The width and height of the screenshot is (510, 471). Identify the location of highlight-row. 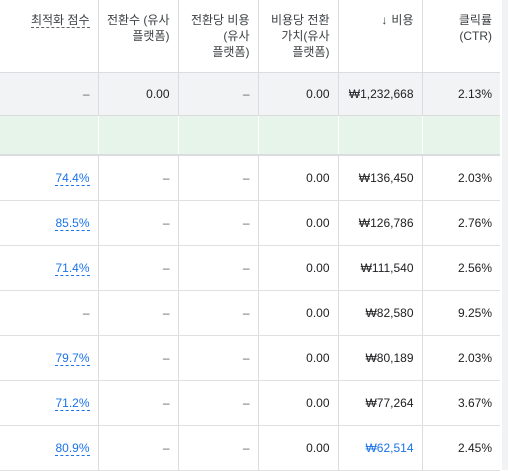
(250, 135).